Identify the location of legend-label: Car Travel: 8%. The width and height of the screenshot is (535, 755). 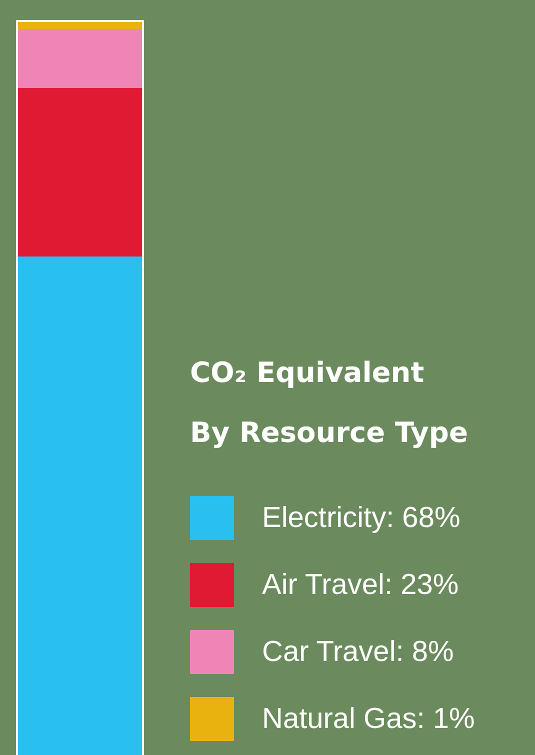
(358, 652).